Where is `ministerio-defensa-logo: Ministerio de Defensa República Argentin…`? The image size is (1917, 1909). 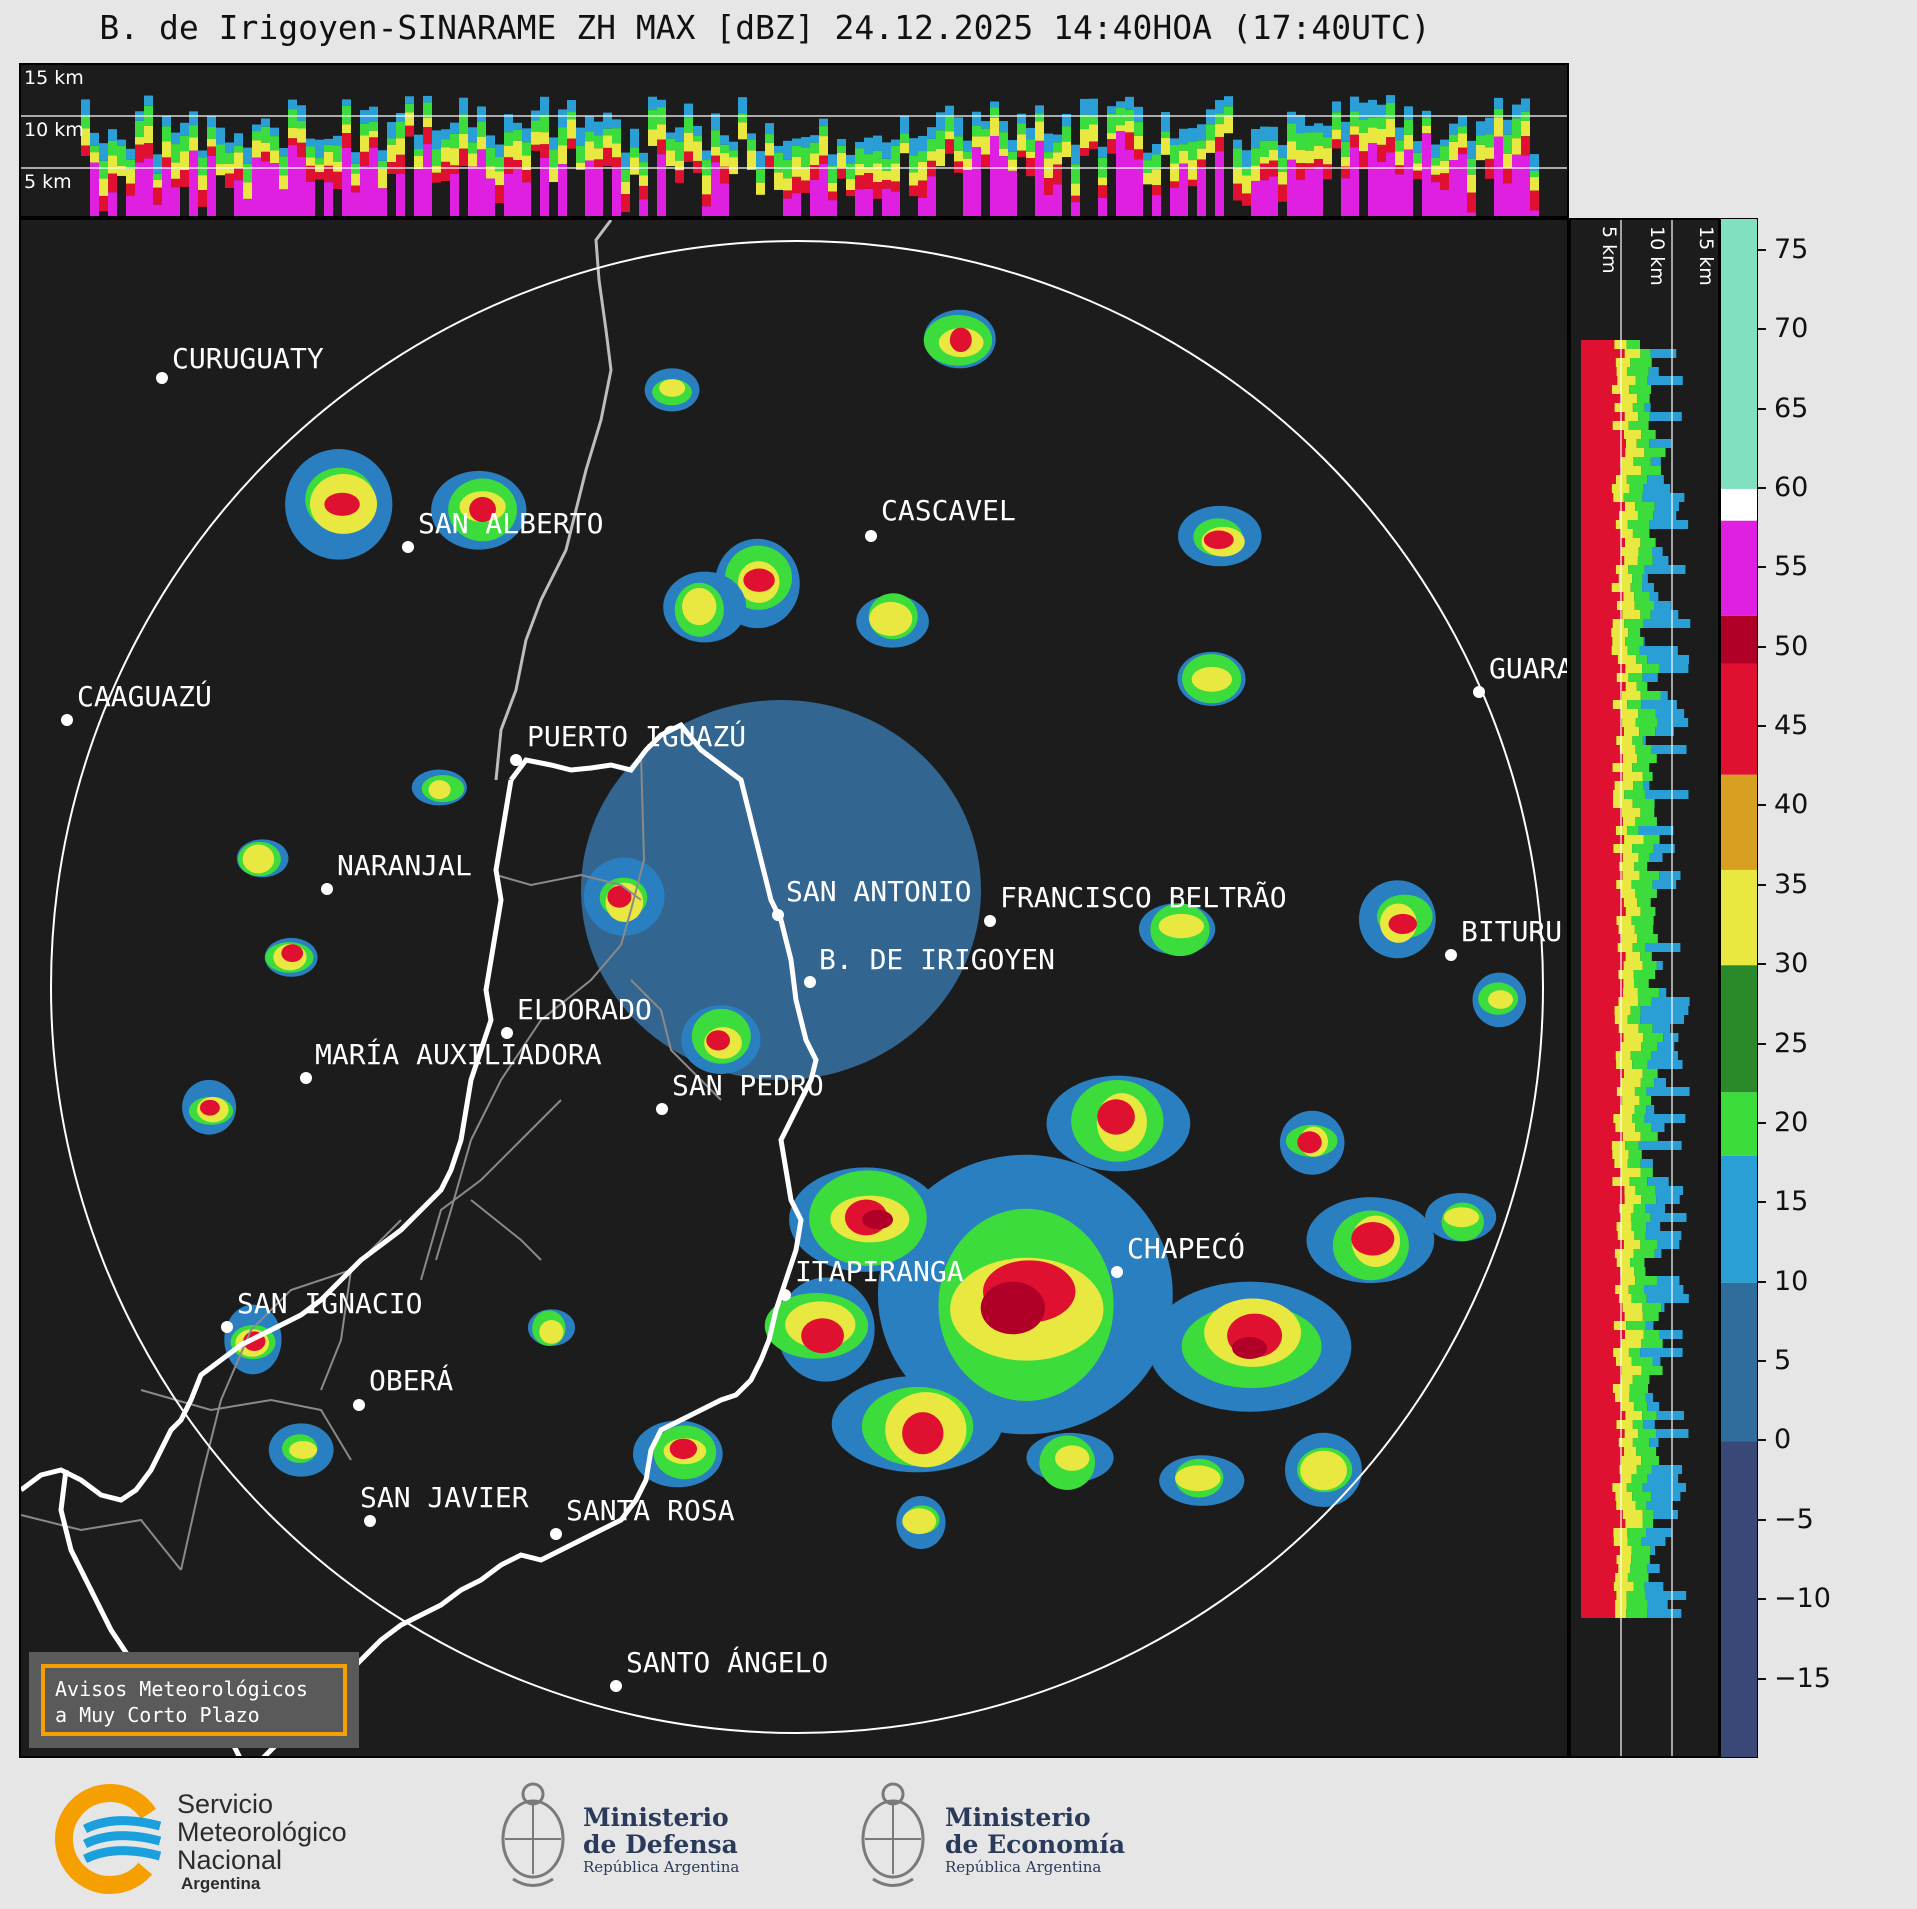 ministerio-defensa-logo: Ministerio de Defensa República Argentin… is located at coordinates (633, 1836).